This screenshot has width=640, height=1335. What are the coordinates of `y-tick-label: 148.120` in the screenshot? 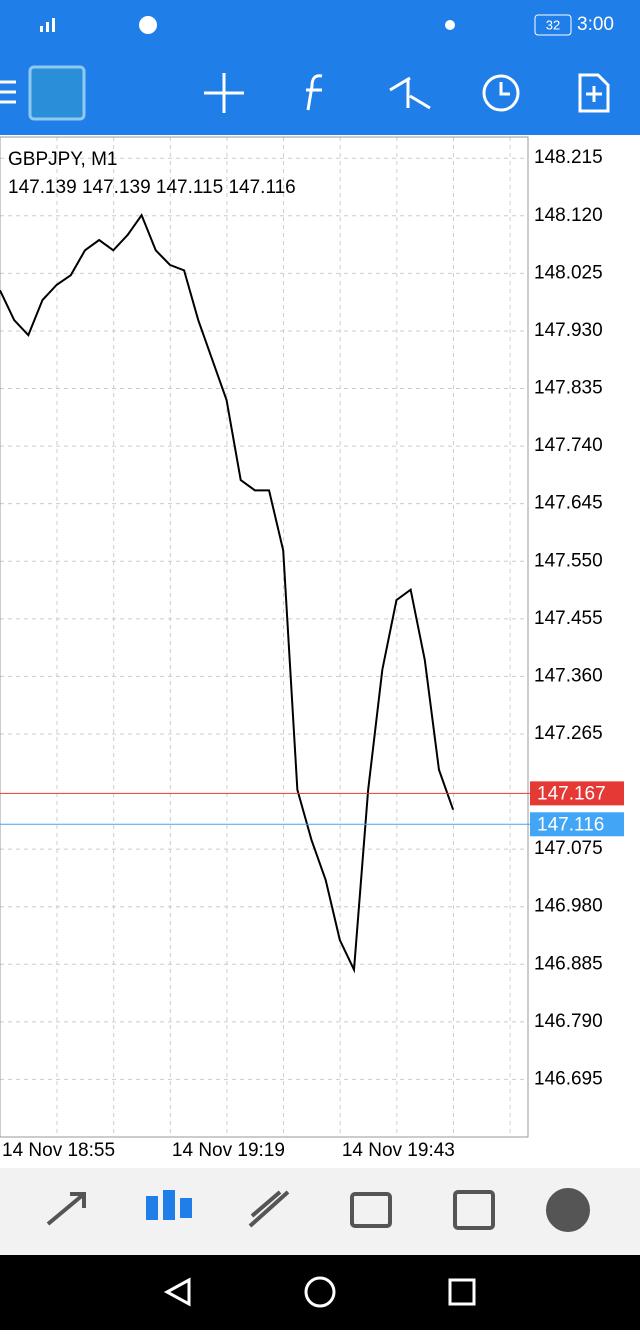 It's located at (568, 215).